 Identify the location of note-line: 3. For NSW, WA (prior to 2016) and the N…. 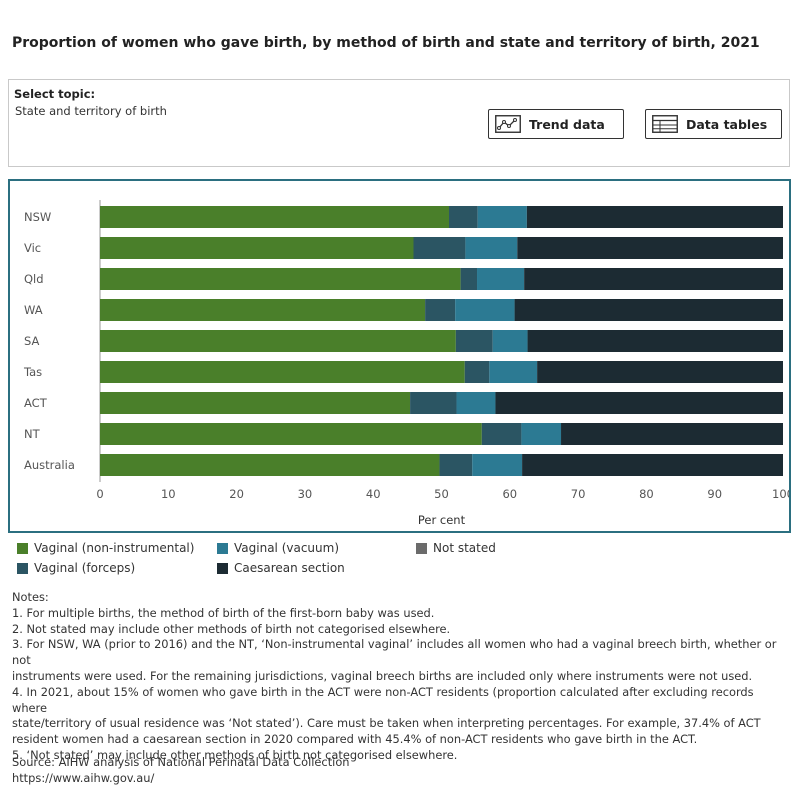
(394, 652).